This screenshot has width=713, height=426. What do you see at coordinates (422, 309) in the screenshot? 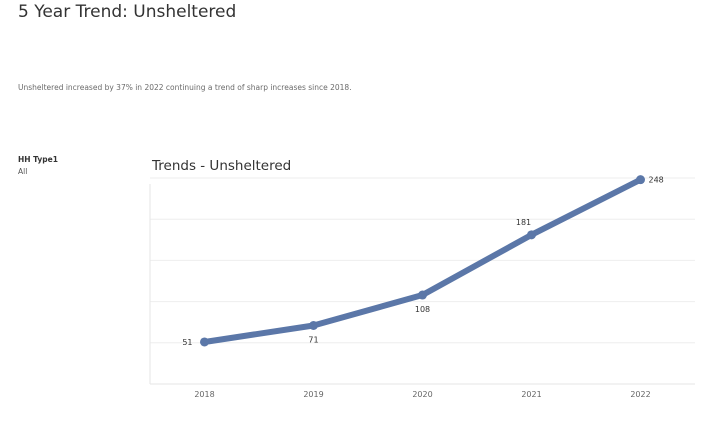
I see `data-label: 108` at bounding box center [422, 309].